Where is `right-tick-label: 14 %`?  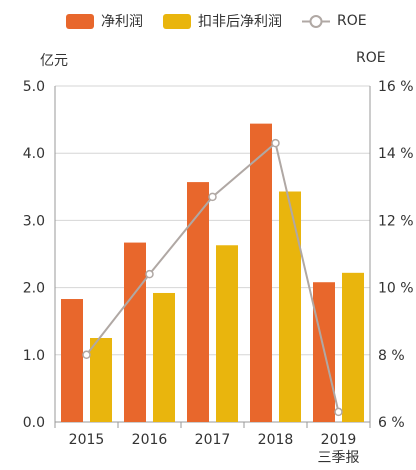
right-tick-label: 14 % is located at coordinates (396, 154).